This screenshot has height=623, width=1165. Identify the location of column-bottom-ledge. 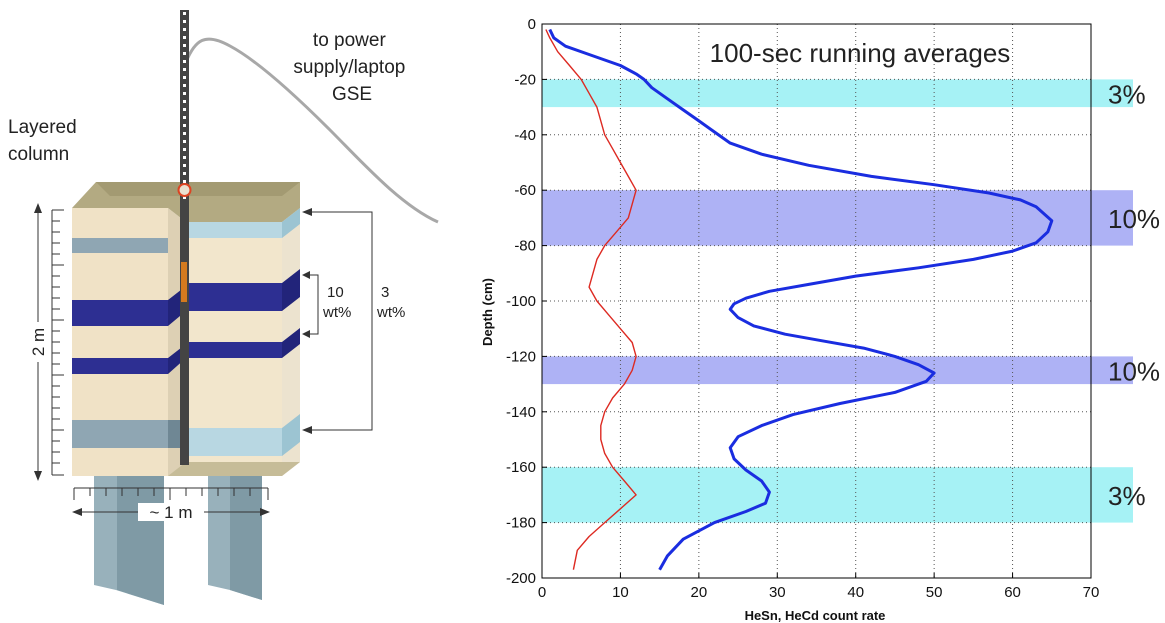
(234, 469).